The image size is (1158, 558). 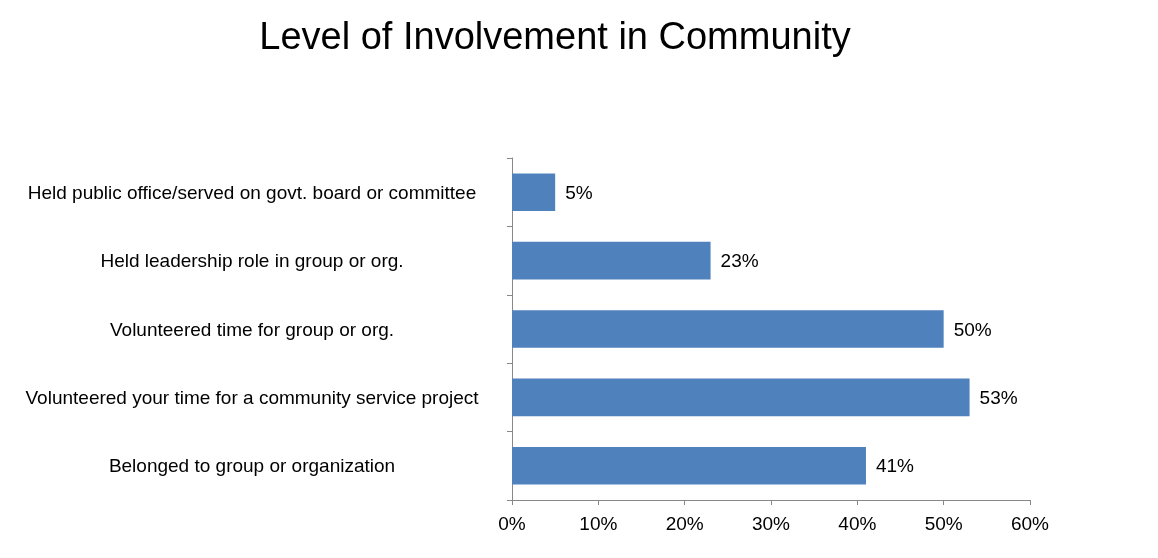 What do you see at coordinates (252, 329) in the screenshot?
I see `y-tick-label: Volunteered time for group or org.` at bounding box center [252, 329].